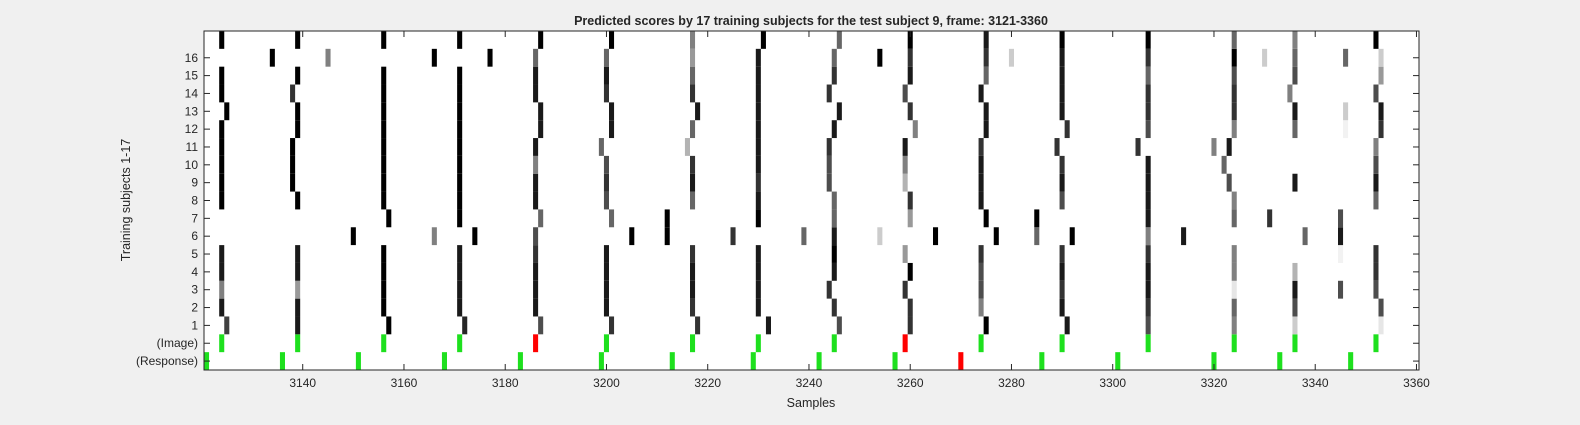  Describe the element at coordinates (194, 290) in the screenshot. I see `y-tick-label: 3` at that location.